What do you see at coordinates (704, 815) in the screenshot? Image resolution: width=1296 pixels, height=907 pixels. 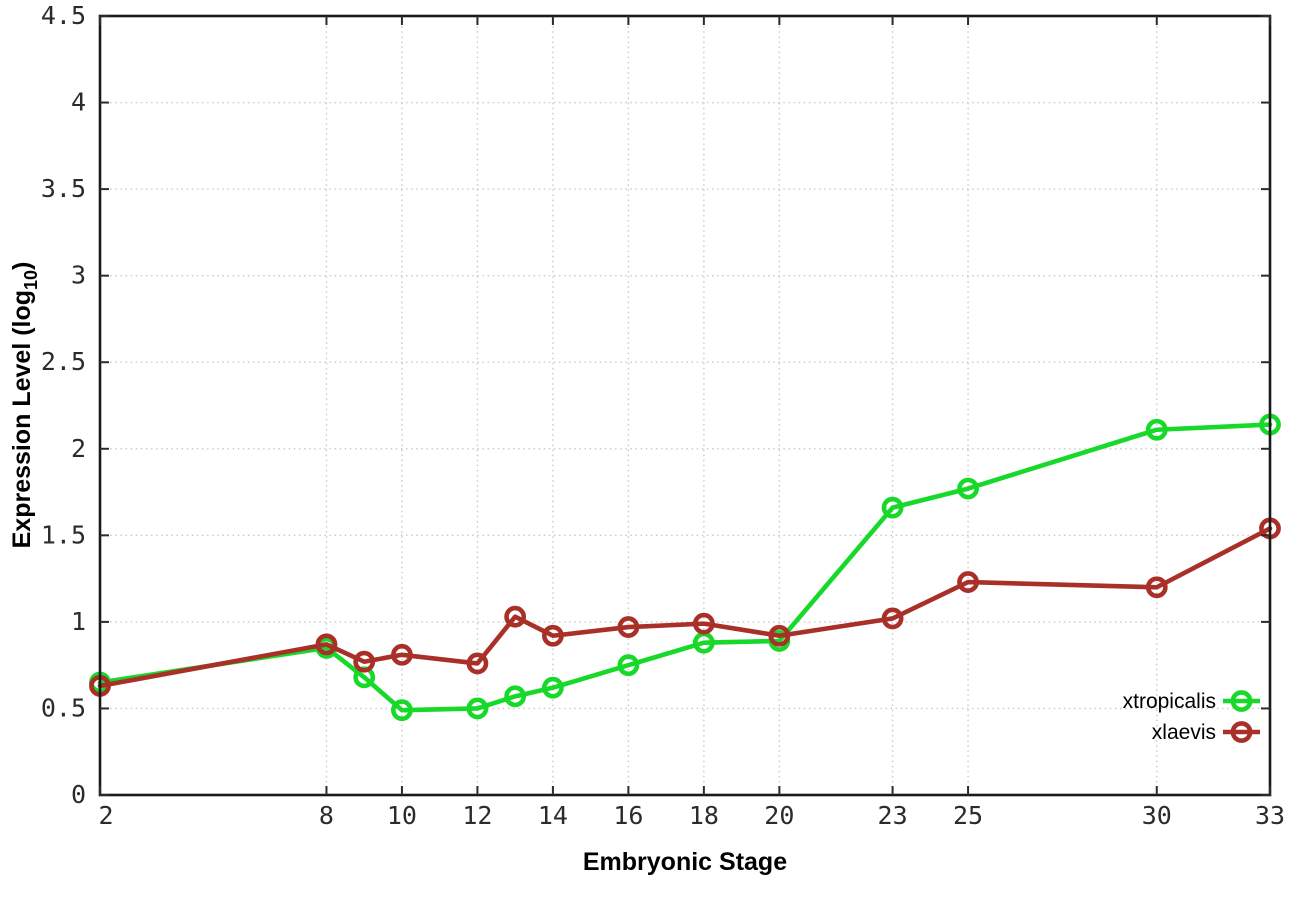 I see `x-tick-label: 18` at bounding box center [704, 815].